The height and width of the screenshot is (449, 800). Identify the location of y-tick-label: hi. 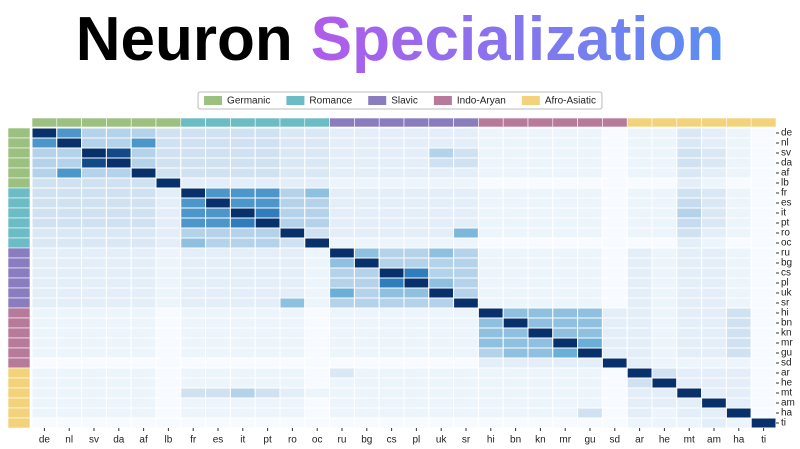
(785, 313).